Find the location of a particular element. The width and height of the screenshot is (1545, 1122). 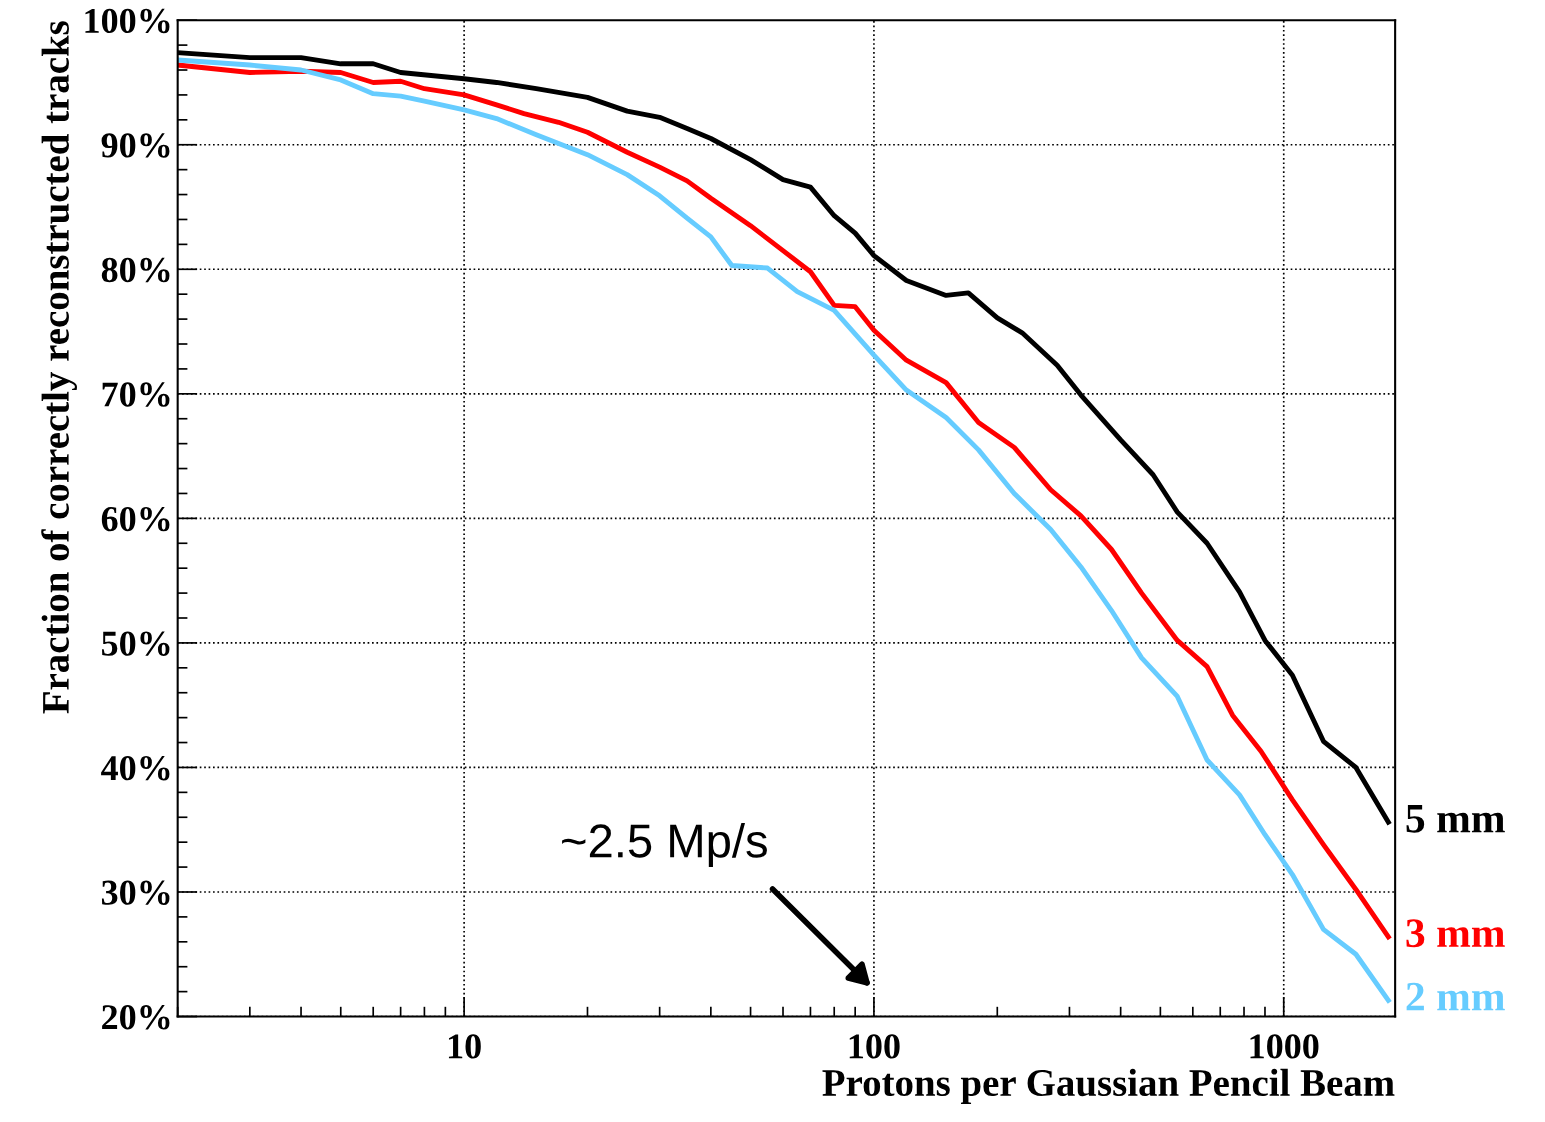

x-tick-label: 10 is located at coordinates (464, 1046).